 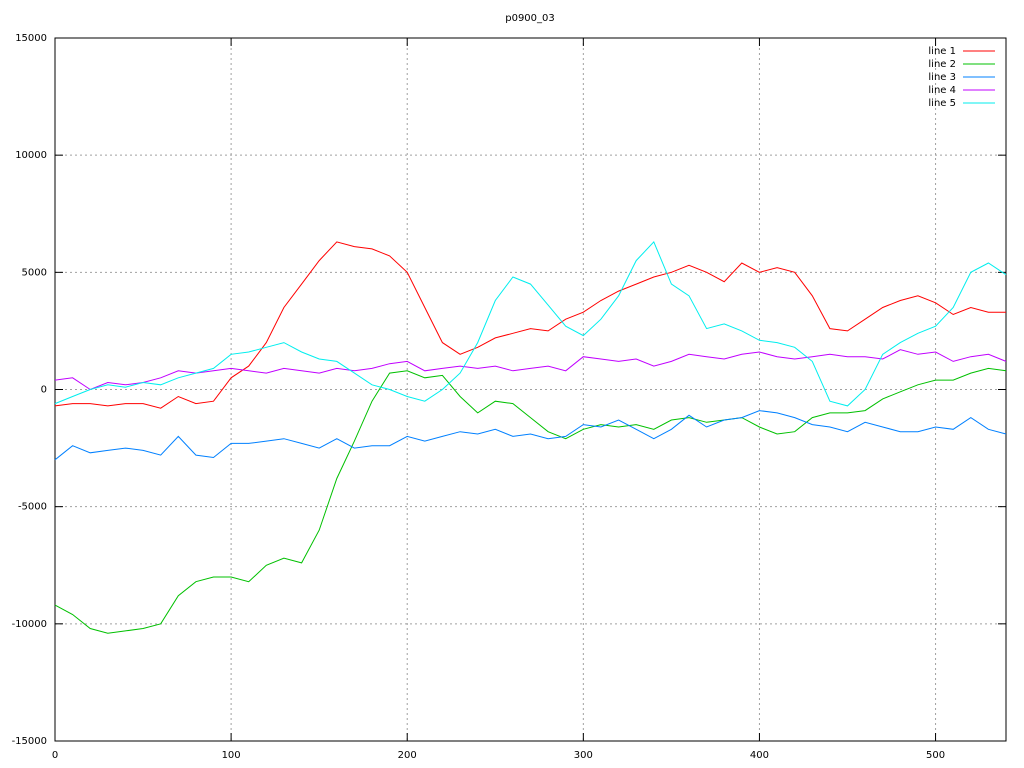 What do you see at coordinates (29, 741) in the screenshot?
I see `y-tick-label: -15000` at bounding box center [29, 741].